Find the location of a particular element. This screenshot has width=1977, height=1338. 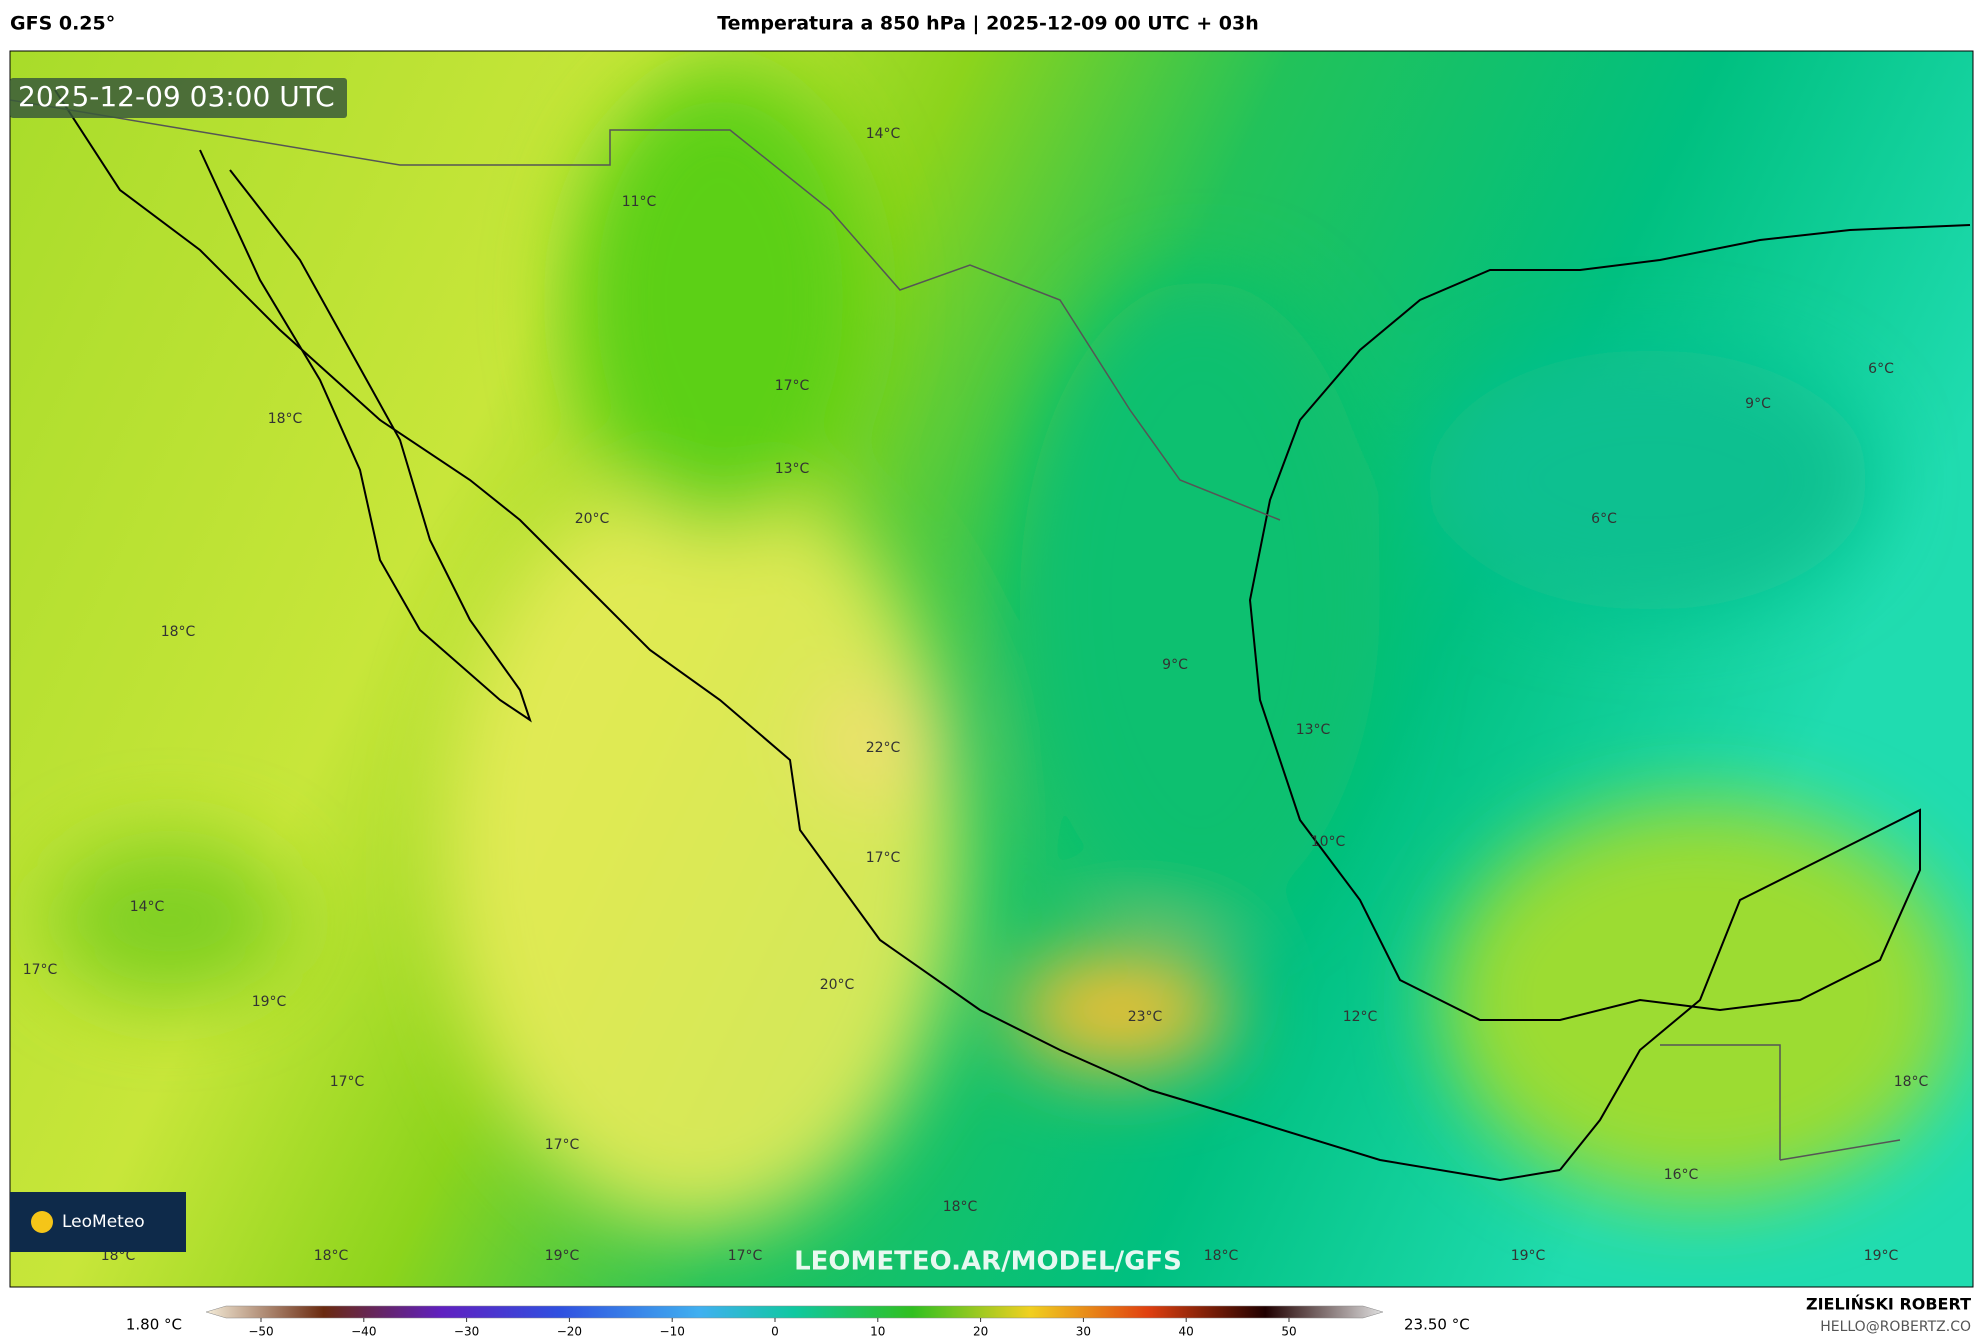

colorbar-ticks: −50 −40 −30 −20 −10 0 10 20 30 40 50 is located at coordinates (772, 1328).